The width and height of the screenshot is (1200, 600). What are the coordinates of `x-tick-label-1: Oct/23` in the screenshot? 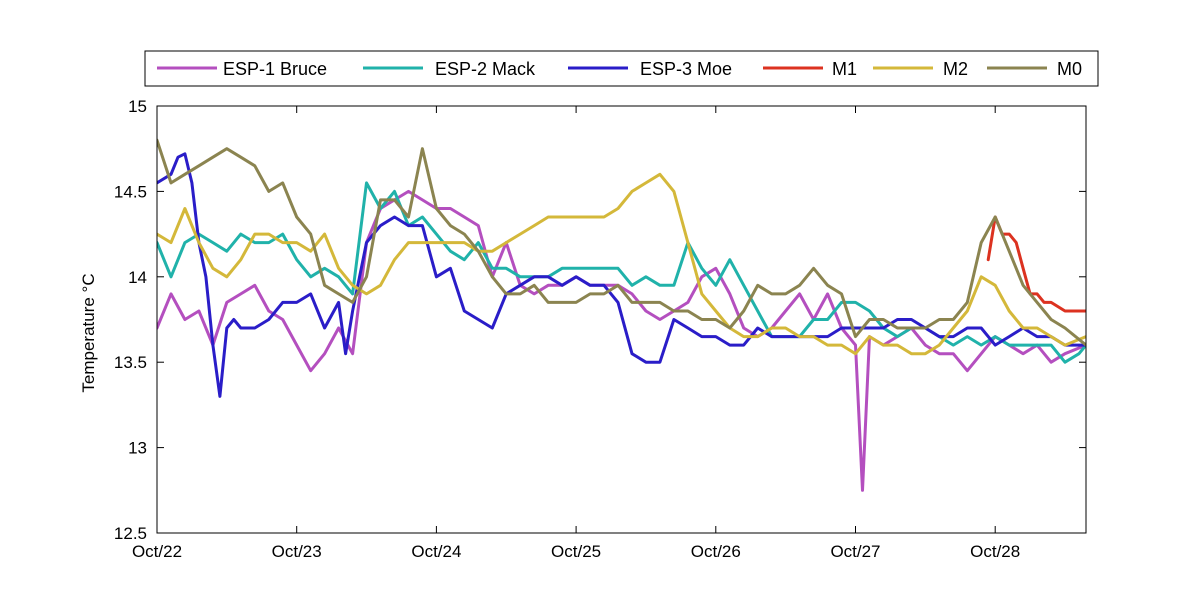 It's located at (297, 551).